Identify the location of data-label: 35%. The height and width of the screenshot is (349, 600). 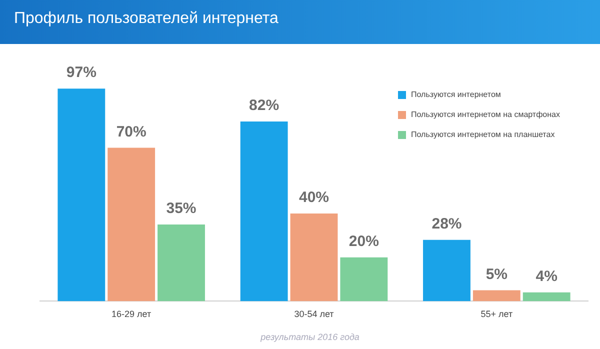
(181, 209).